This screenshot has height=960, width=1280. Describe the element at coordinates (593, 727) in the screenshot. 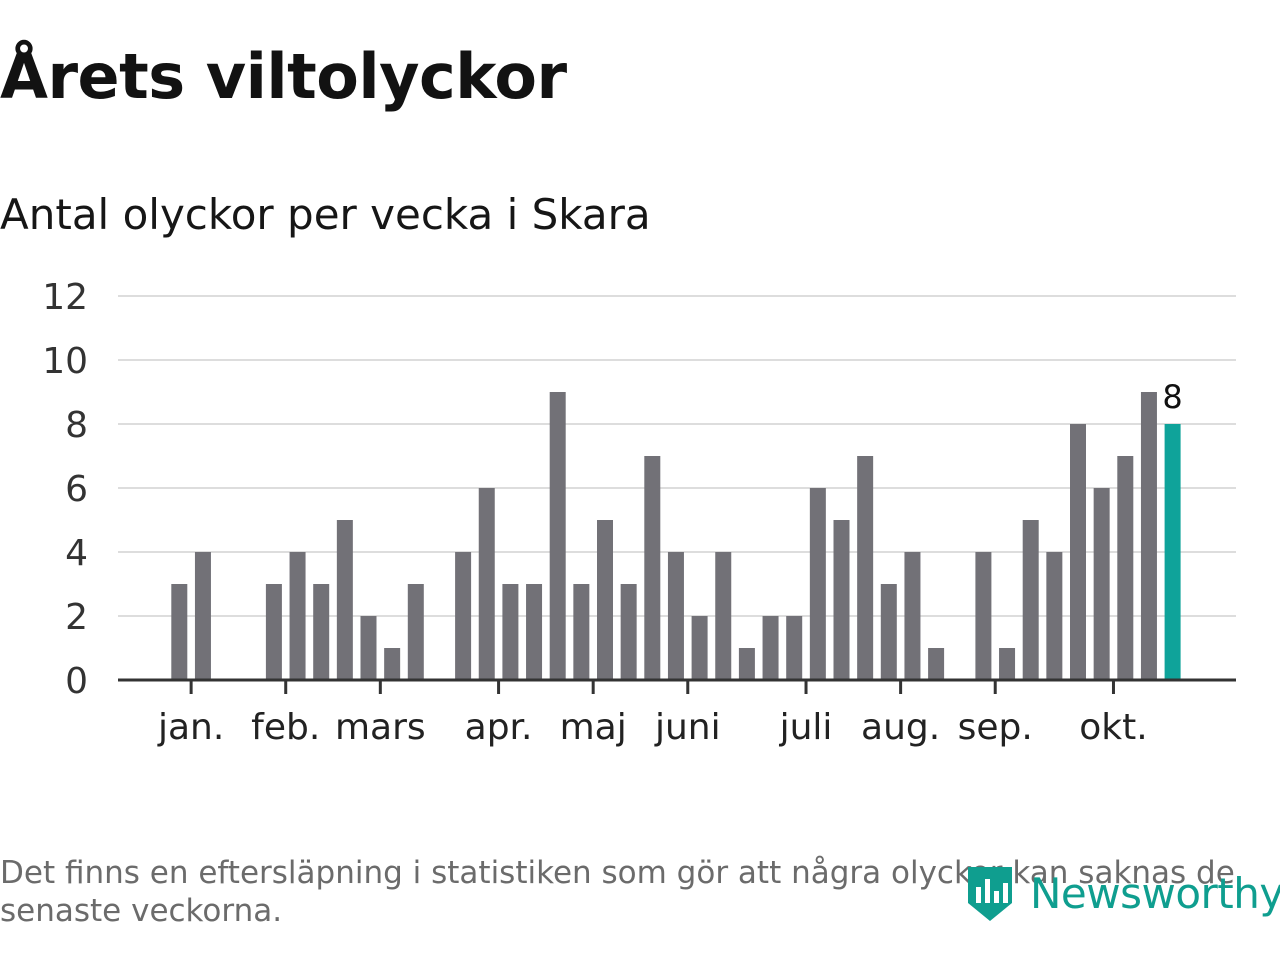

I see `x-tick-label: maj` at that location.